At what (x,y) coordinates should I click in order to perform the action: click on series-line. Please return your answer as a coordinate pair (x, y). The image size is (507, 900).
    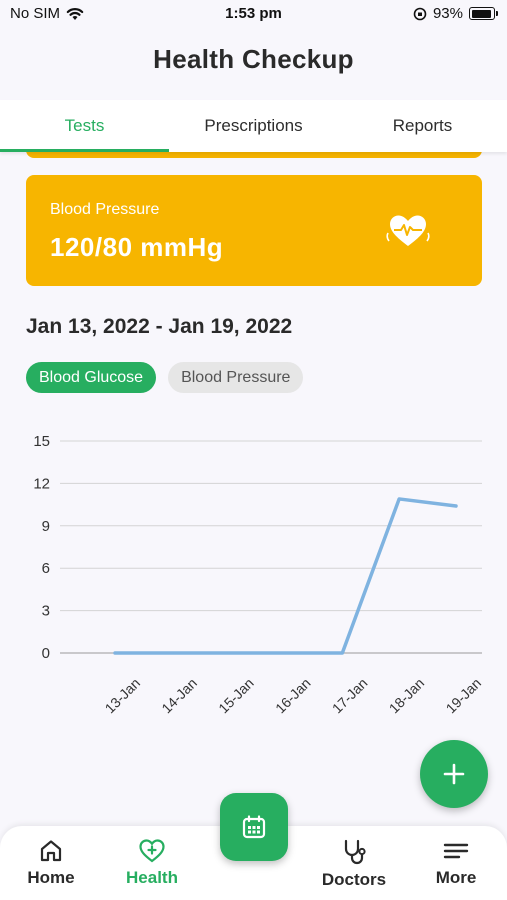
    Looking at the image, I should click on (285, 576).